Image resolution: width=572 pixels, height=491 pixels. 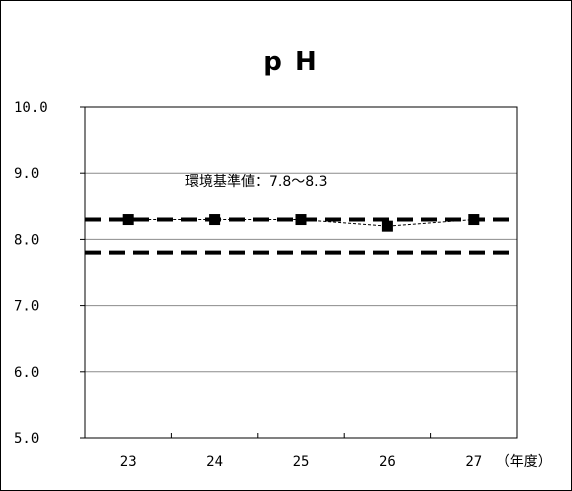 What do you see at coordinates (31, 108) in the screenshot?
I see `y-tick-label: 10.0` at bounding box center [31, 108].